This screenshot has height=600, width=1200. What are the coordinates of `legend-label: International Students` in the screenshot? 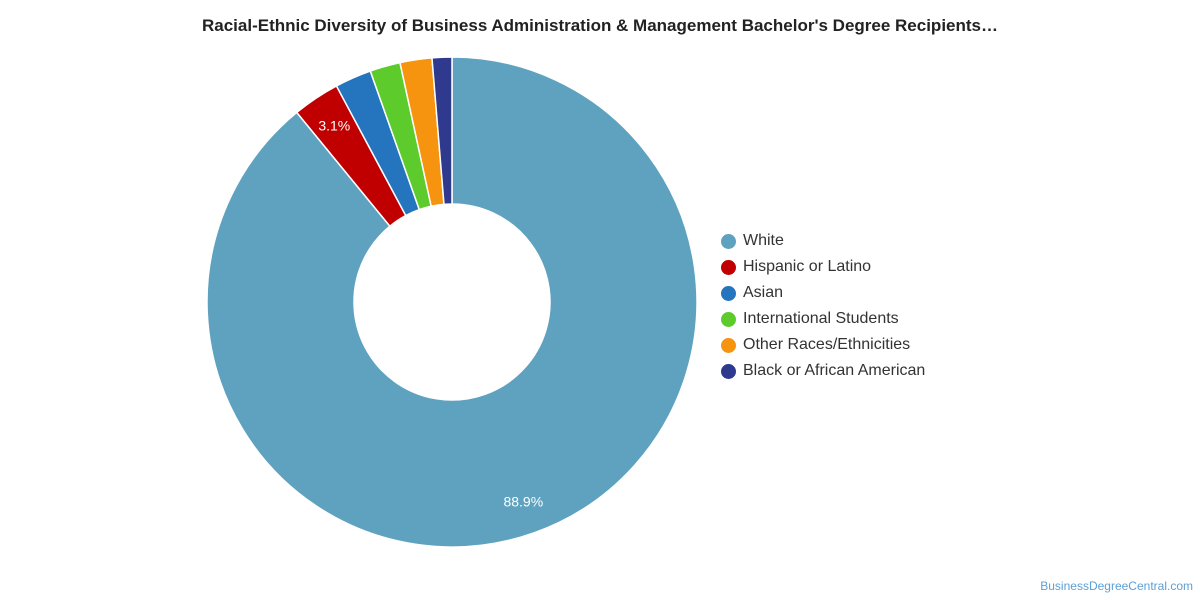 It's located at (821, 318).